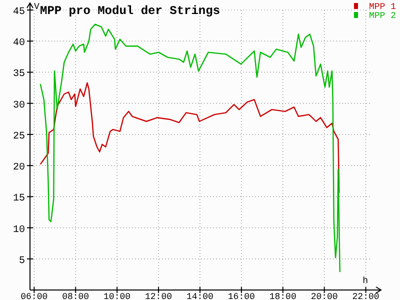 The image size is (400, 300). I want to click on x-tick-label: 20:00, so click(324, 296).